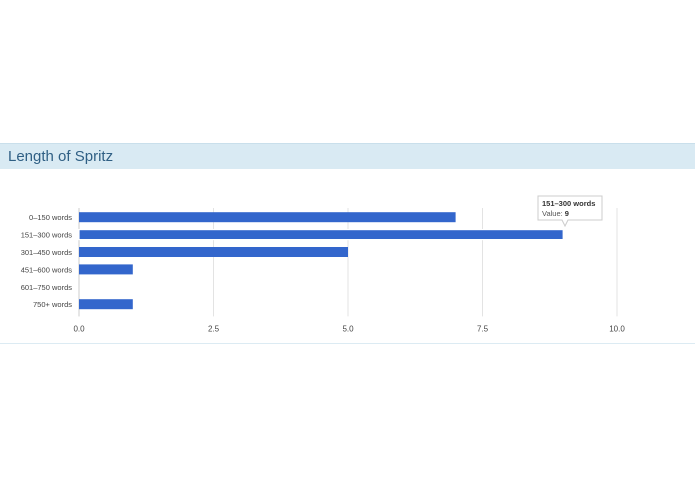 Image resolution: width=695 pixels, height=494 pixels. I want to click on y-tick-label: 750+ words, so click(52, 304).